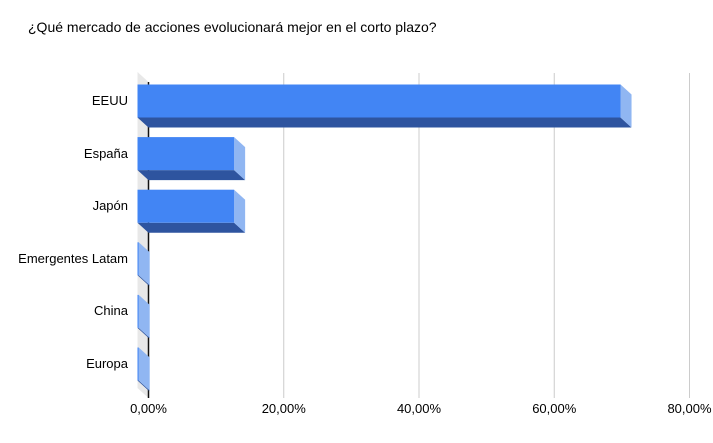  I want to click on bar-china, so click(143, 316).